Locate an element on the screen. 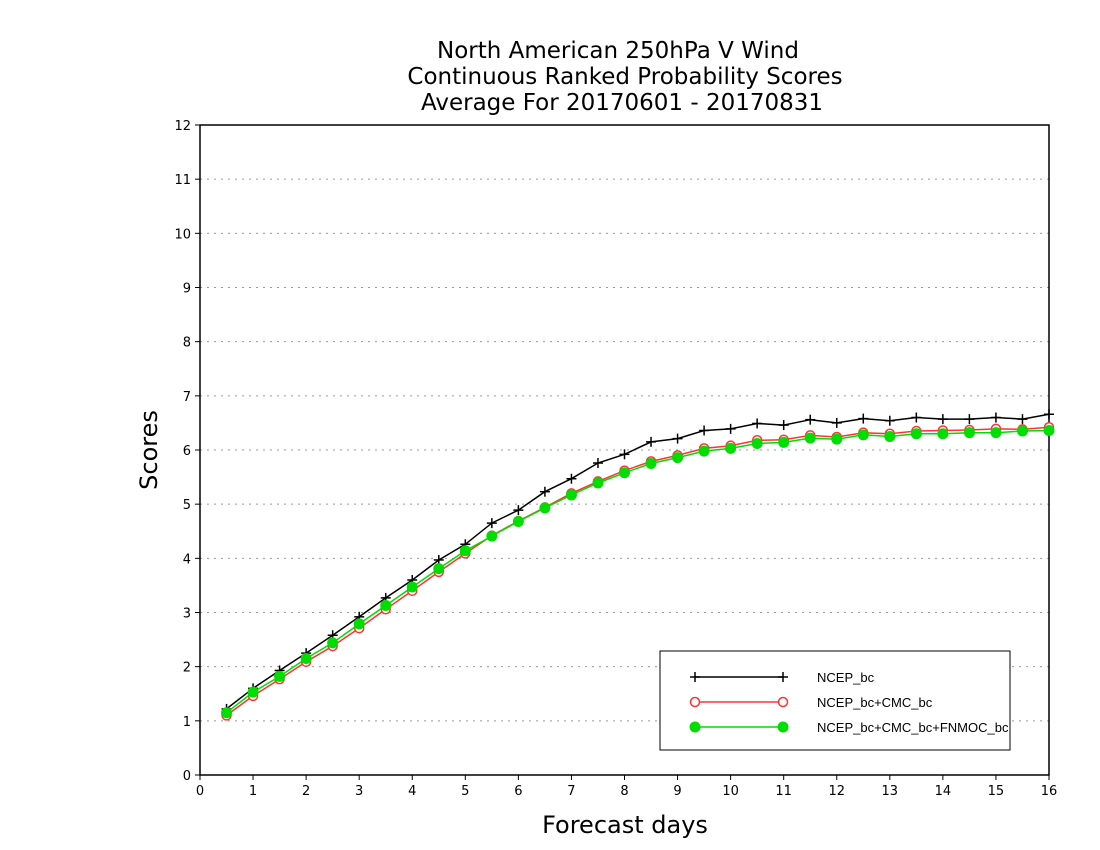  y-axis-title: Scores is located at coordinates (149, 450).